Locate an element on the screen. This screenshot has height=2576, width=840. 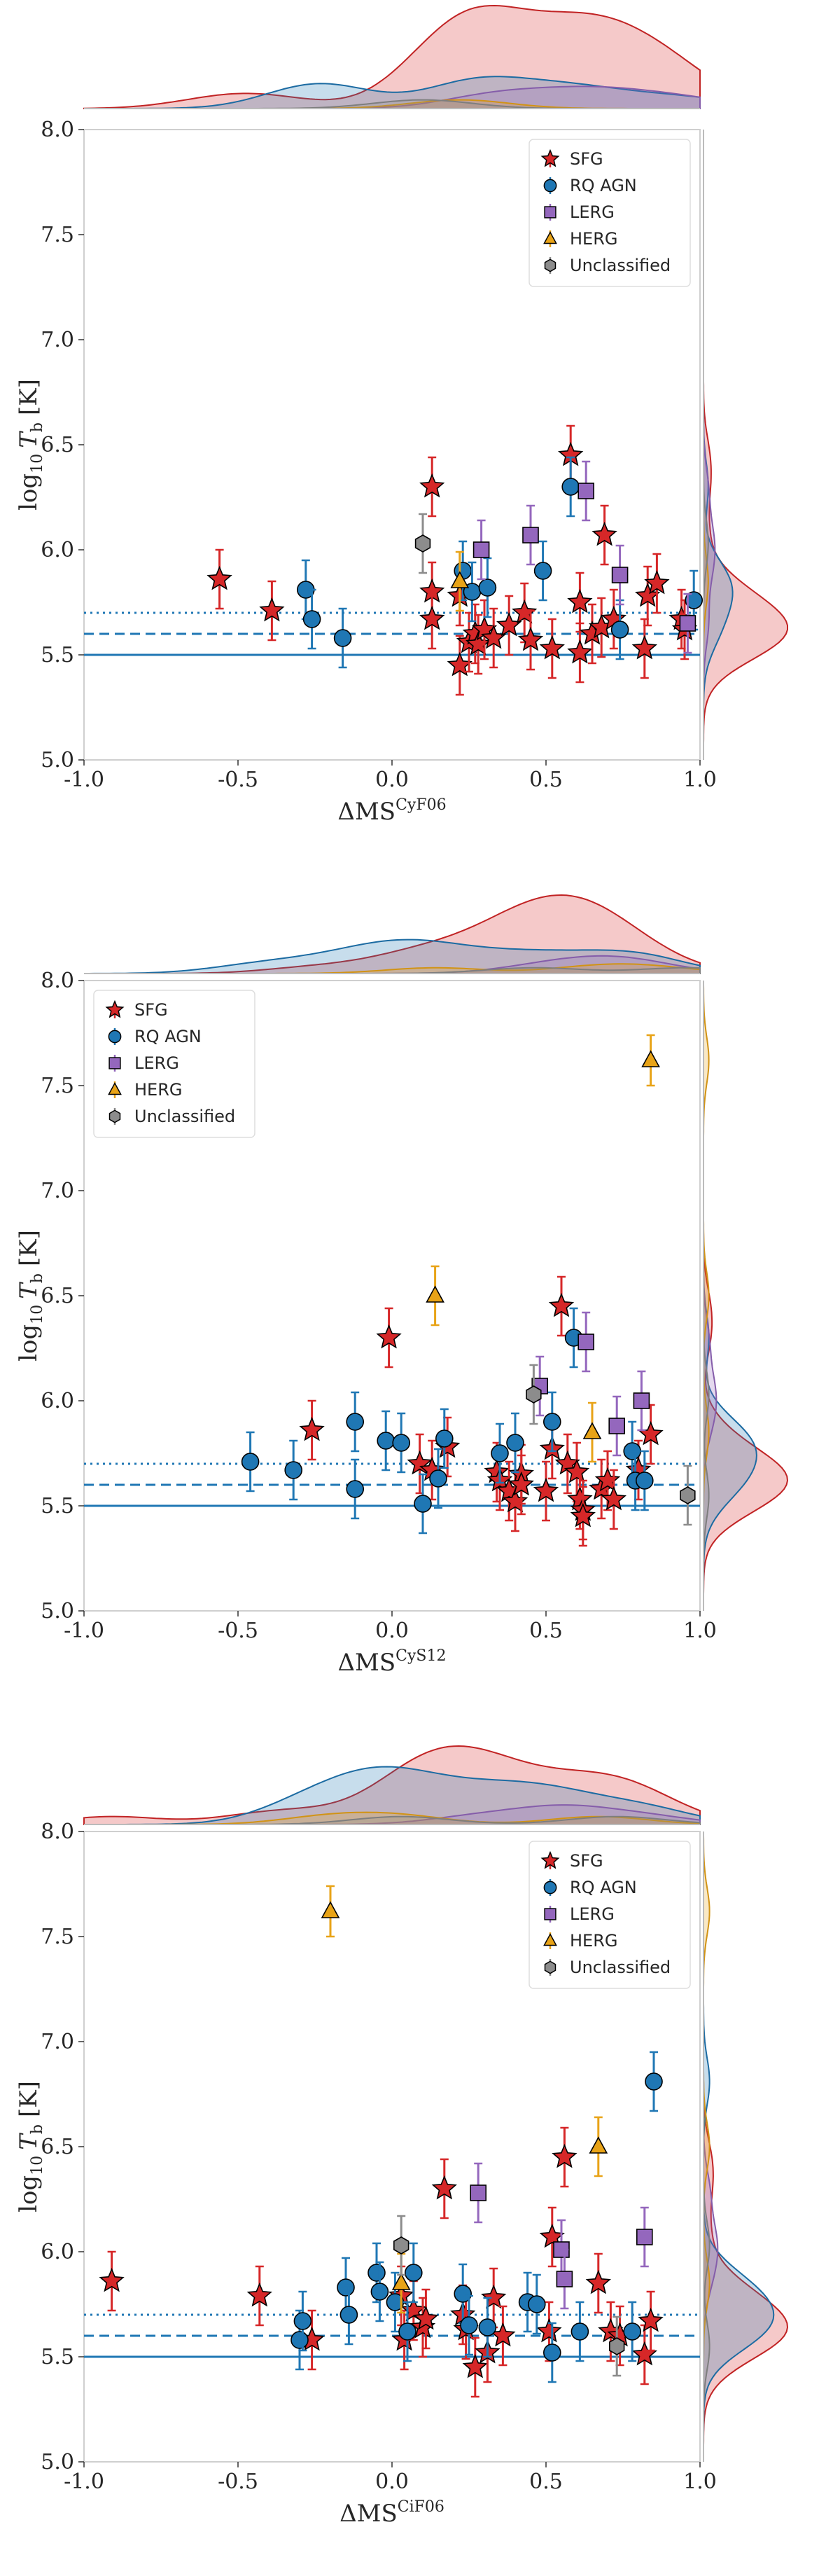
legend-entry-herg: HERG is located at coordinates (580, 239).